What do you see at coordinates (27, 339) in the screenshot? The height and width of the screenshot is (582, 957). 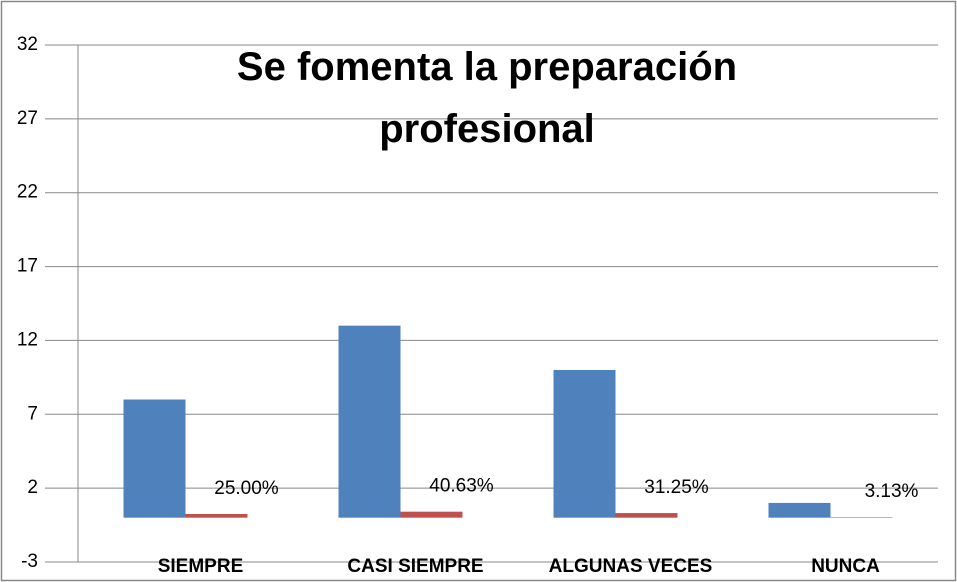 I see `y-tick-label: 12` at bounding box center [27, 339].